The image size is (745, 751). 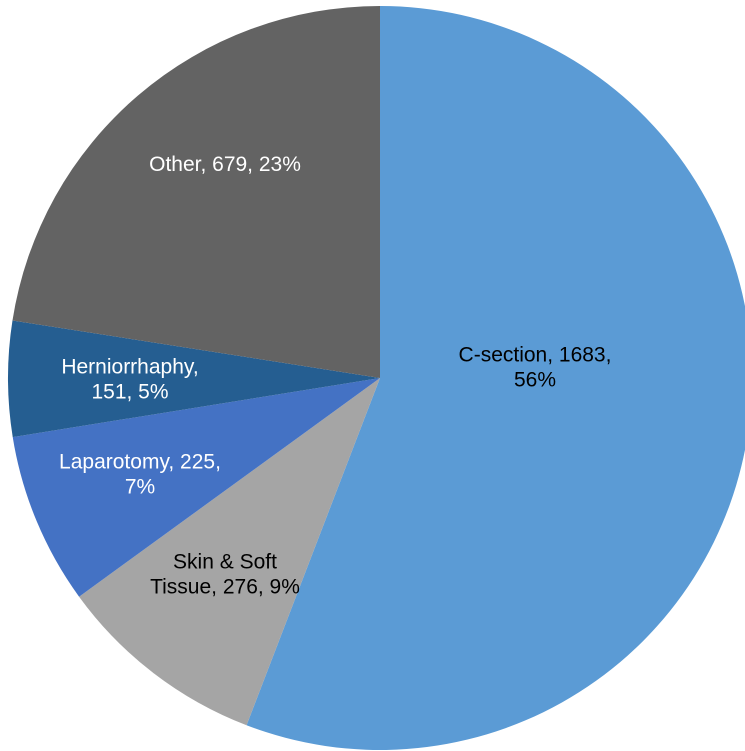 What do you see at coordinates (225, 586) in the screenshot?
I see `data-label-line: Tissue, 276, 9%` at bounding box center [225, 586].